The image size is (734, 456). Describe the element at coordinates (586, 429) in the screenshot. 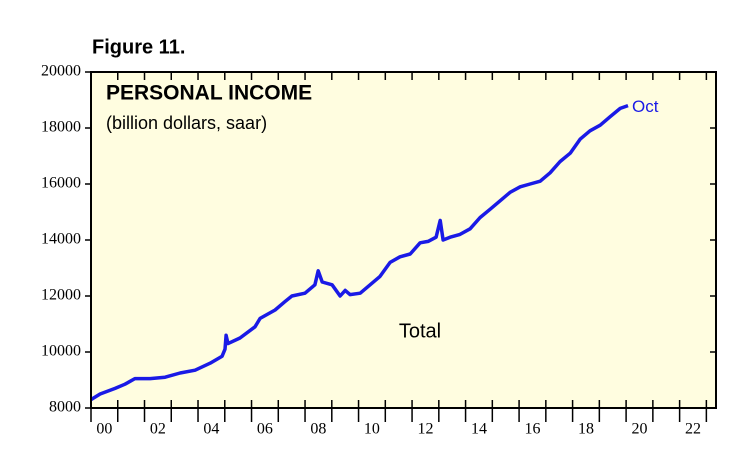

I see `x-tick-label: 18` at that location.